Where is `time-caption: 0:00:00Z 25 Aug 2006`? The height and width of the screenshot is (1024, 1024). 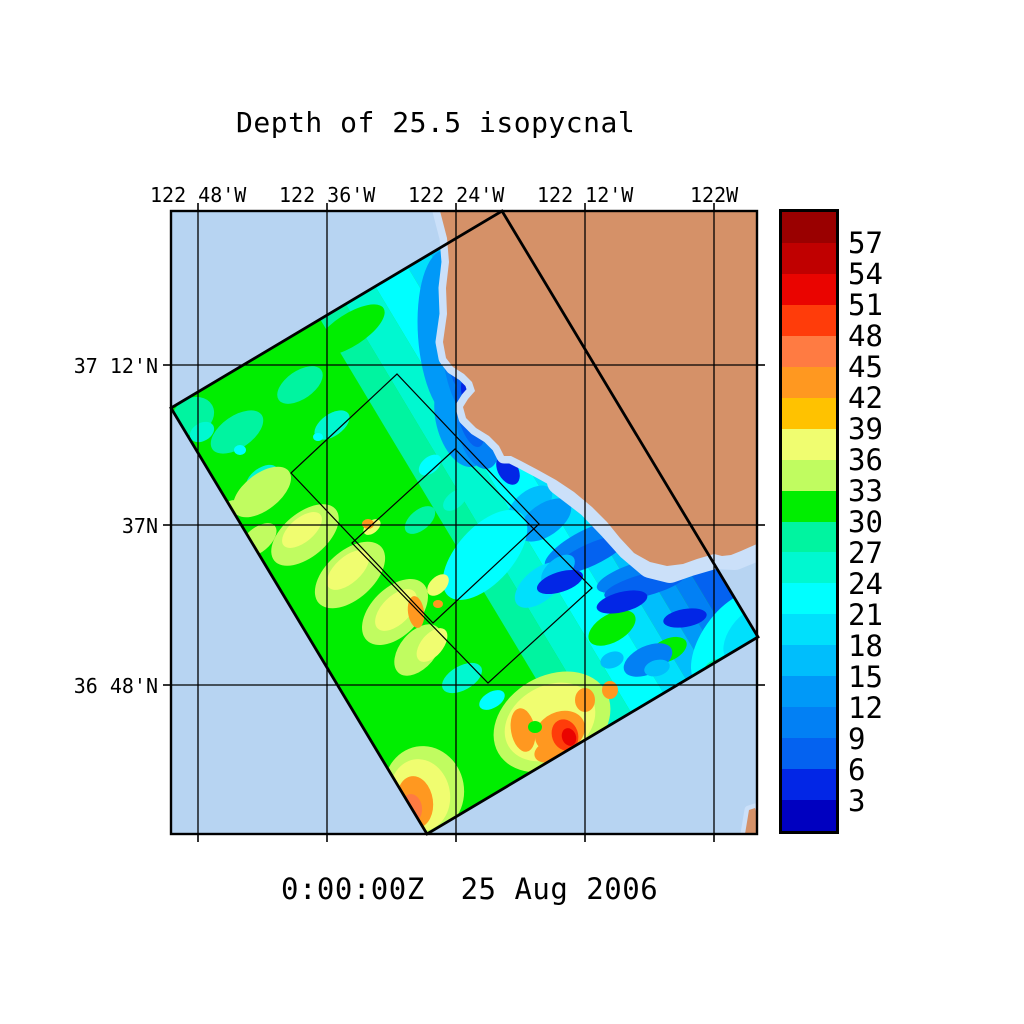
time-caption: 0:00:00Z 25 Aug 2006 is located at coordinates (470, 889).